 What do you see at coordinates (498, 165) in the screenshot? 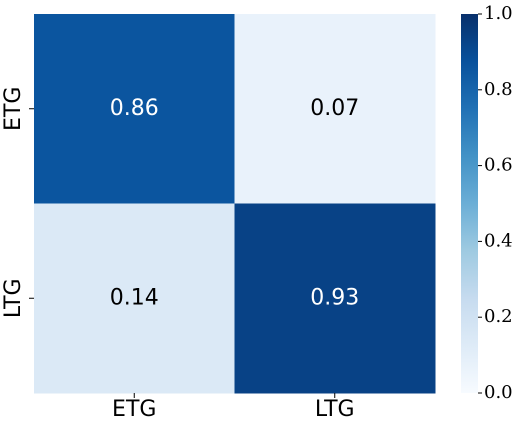
I see `colorbar-tick-label: 0.6` at bounding box center [498, 165].